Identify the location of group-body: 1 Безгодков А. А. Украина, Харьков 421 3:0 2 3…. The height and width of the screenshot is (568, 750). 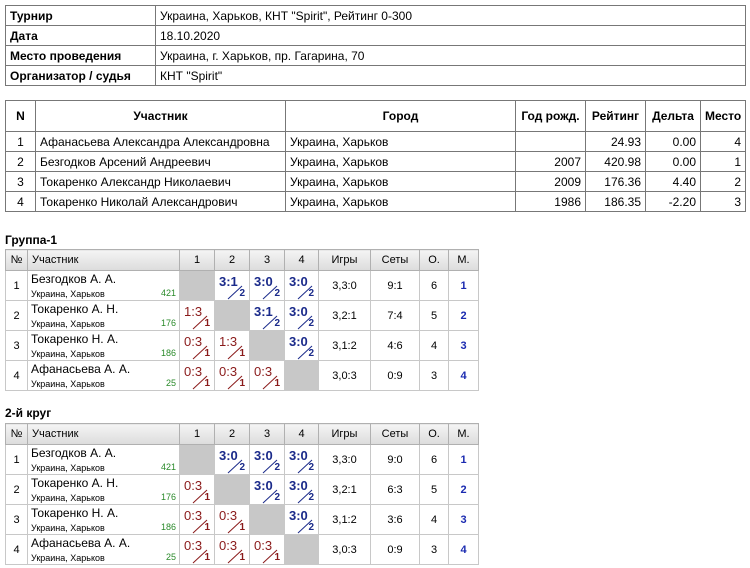
(242, 504).